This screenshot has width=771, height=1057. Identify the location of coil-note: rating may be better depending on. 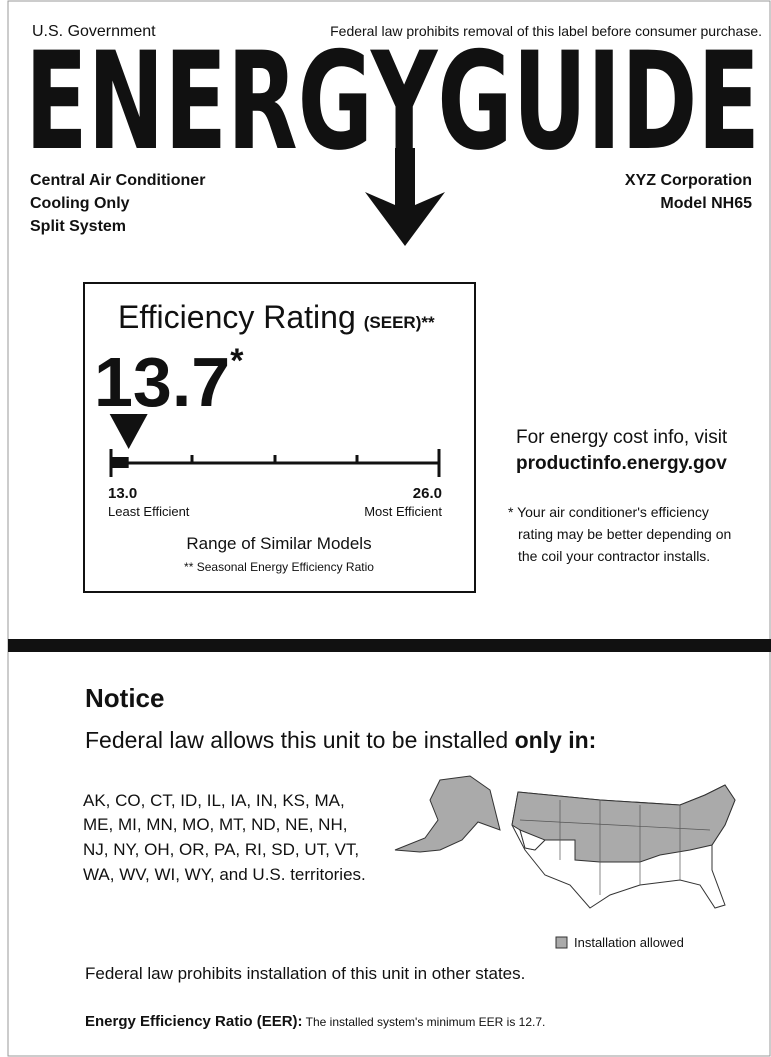
(624, 534).